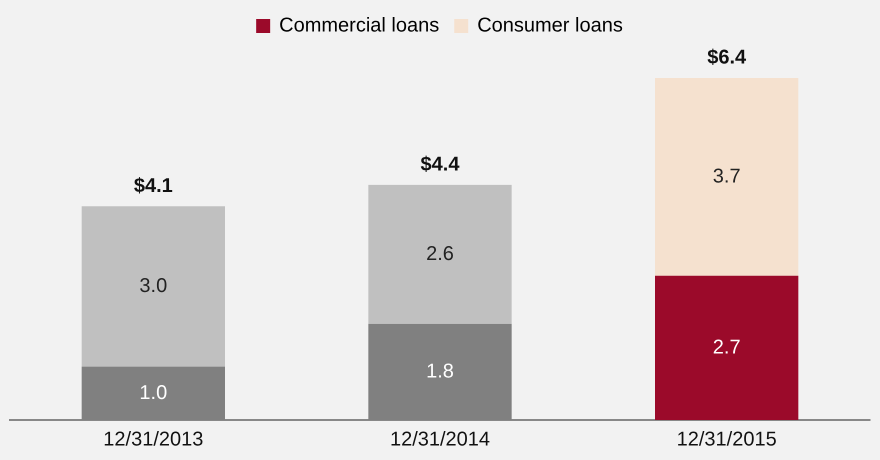 This screenshot has height=460, width=880. Describe the element at coordinates (727, 57) in the screenshot. I see `total-label: $6.4` at that location.